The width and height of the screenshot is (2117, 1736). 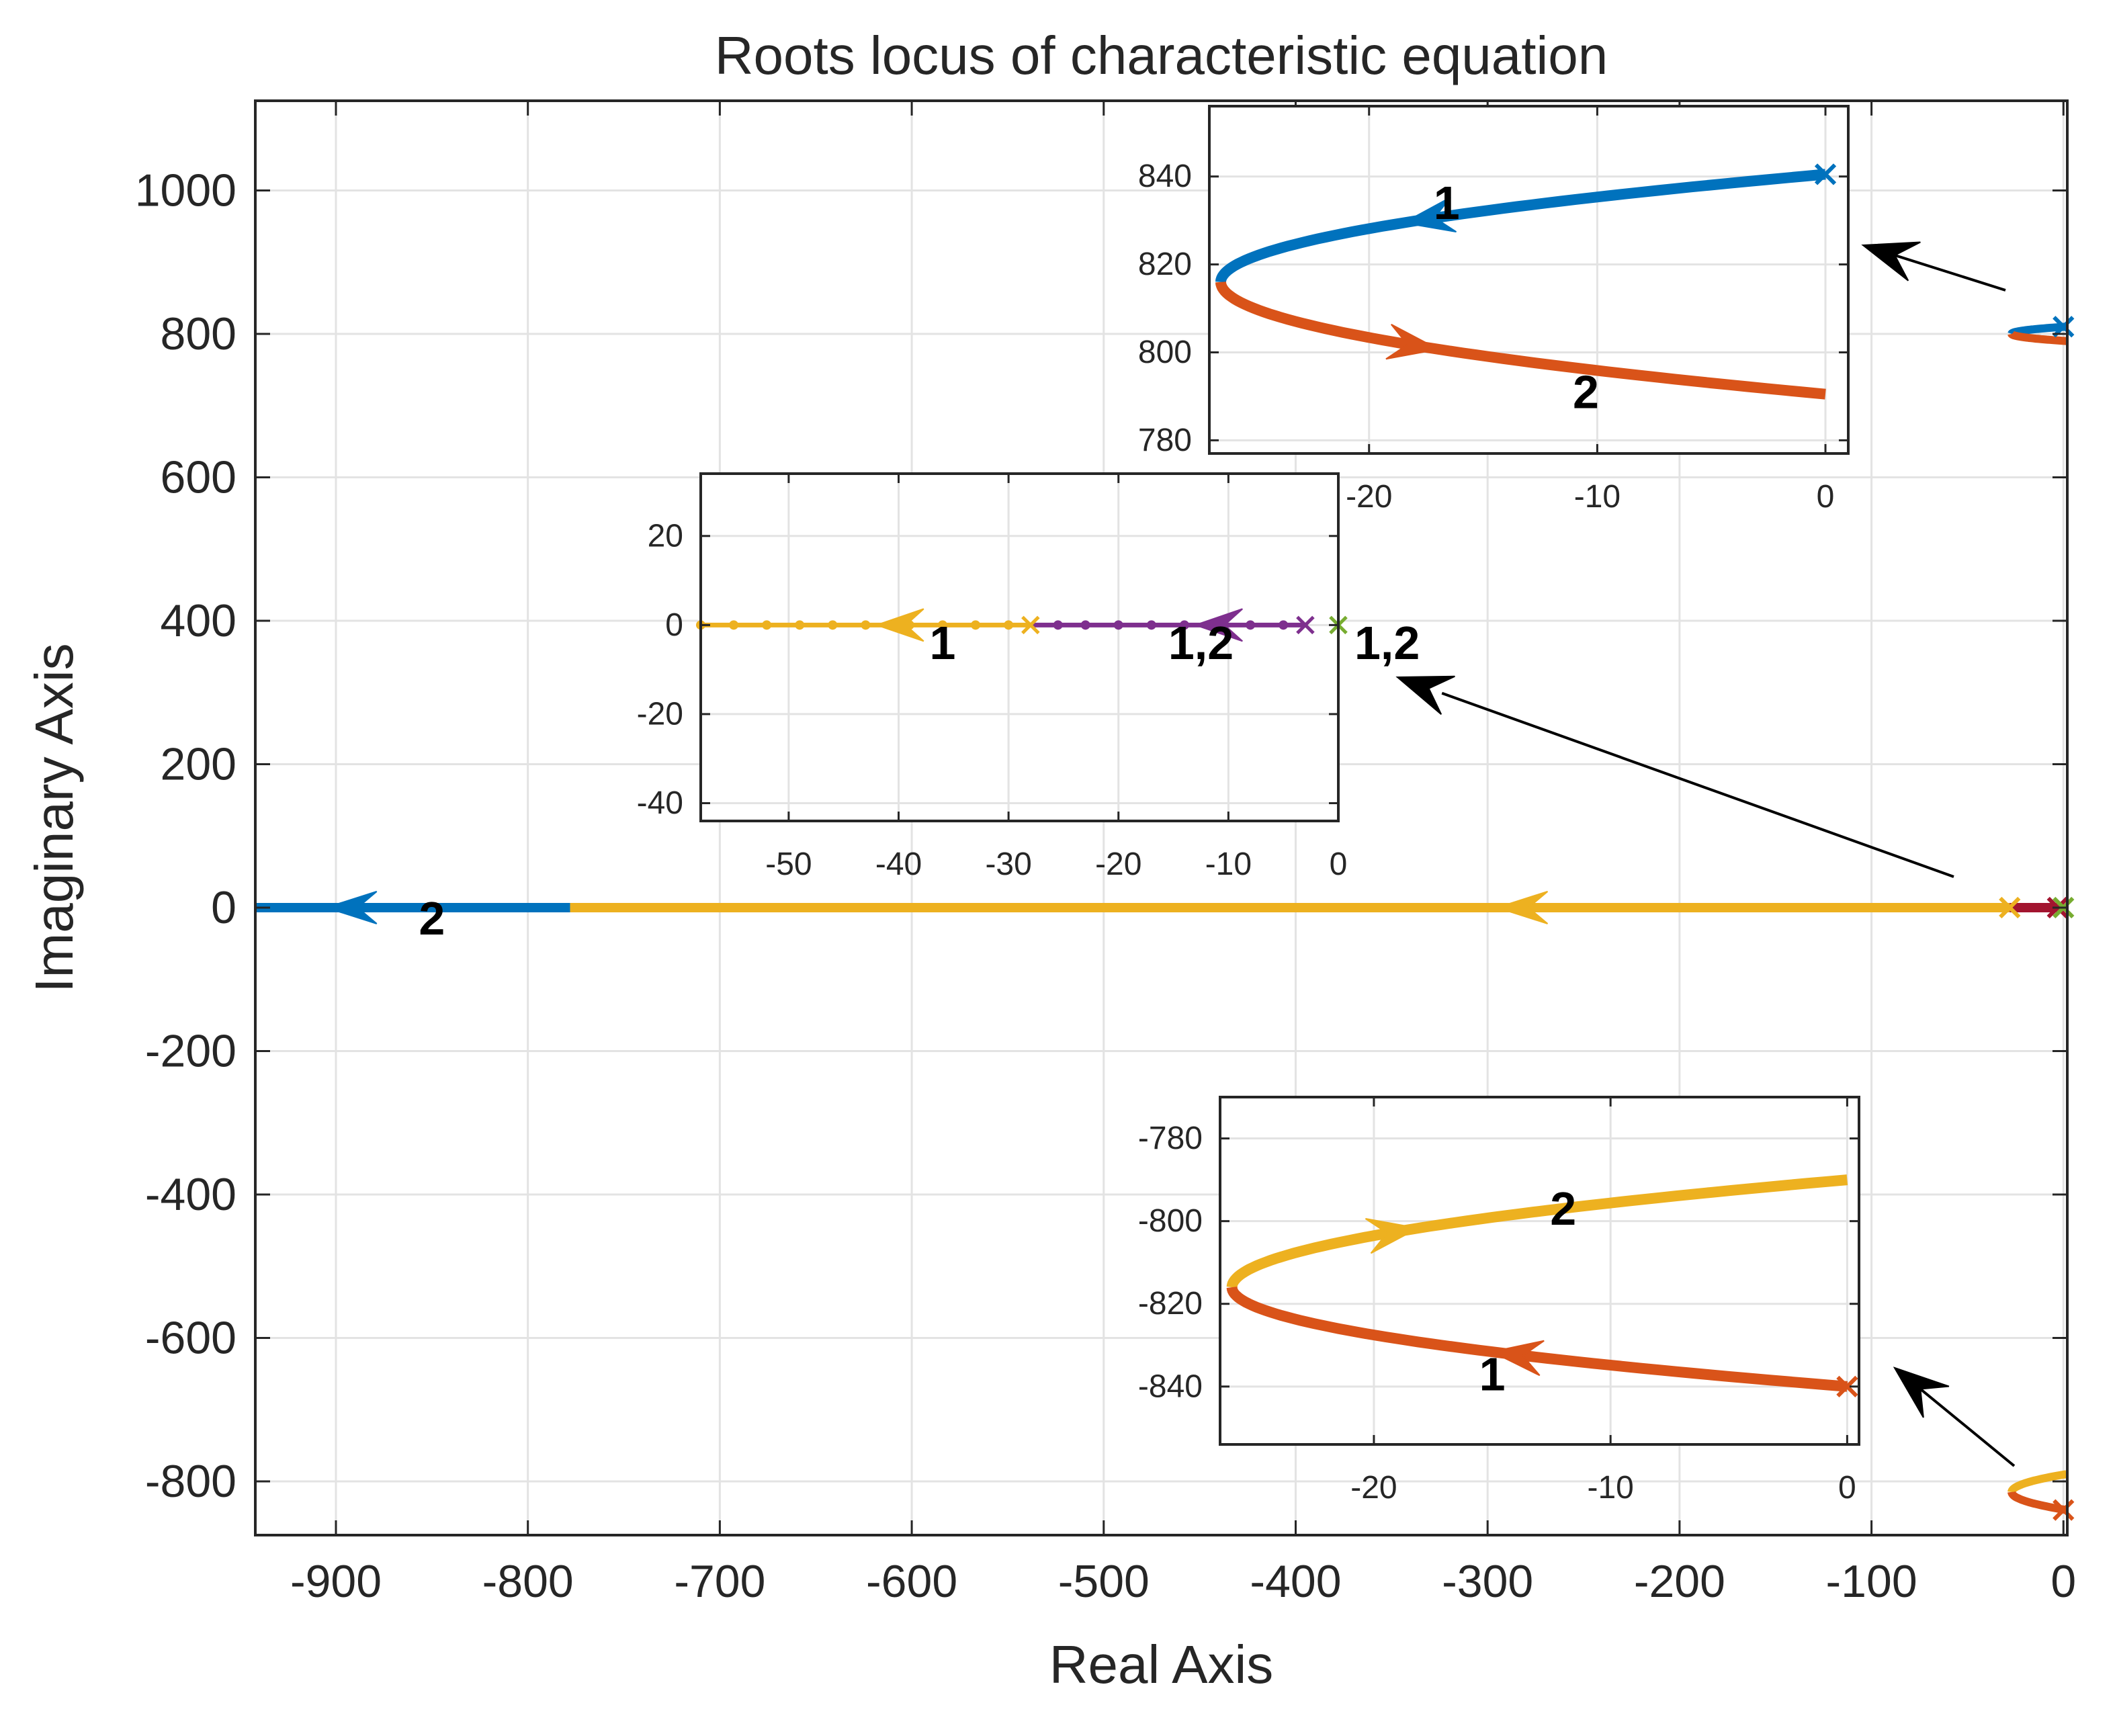 I want to click on inset-lower-axes, so click(x=1540, y=1270).